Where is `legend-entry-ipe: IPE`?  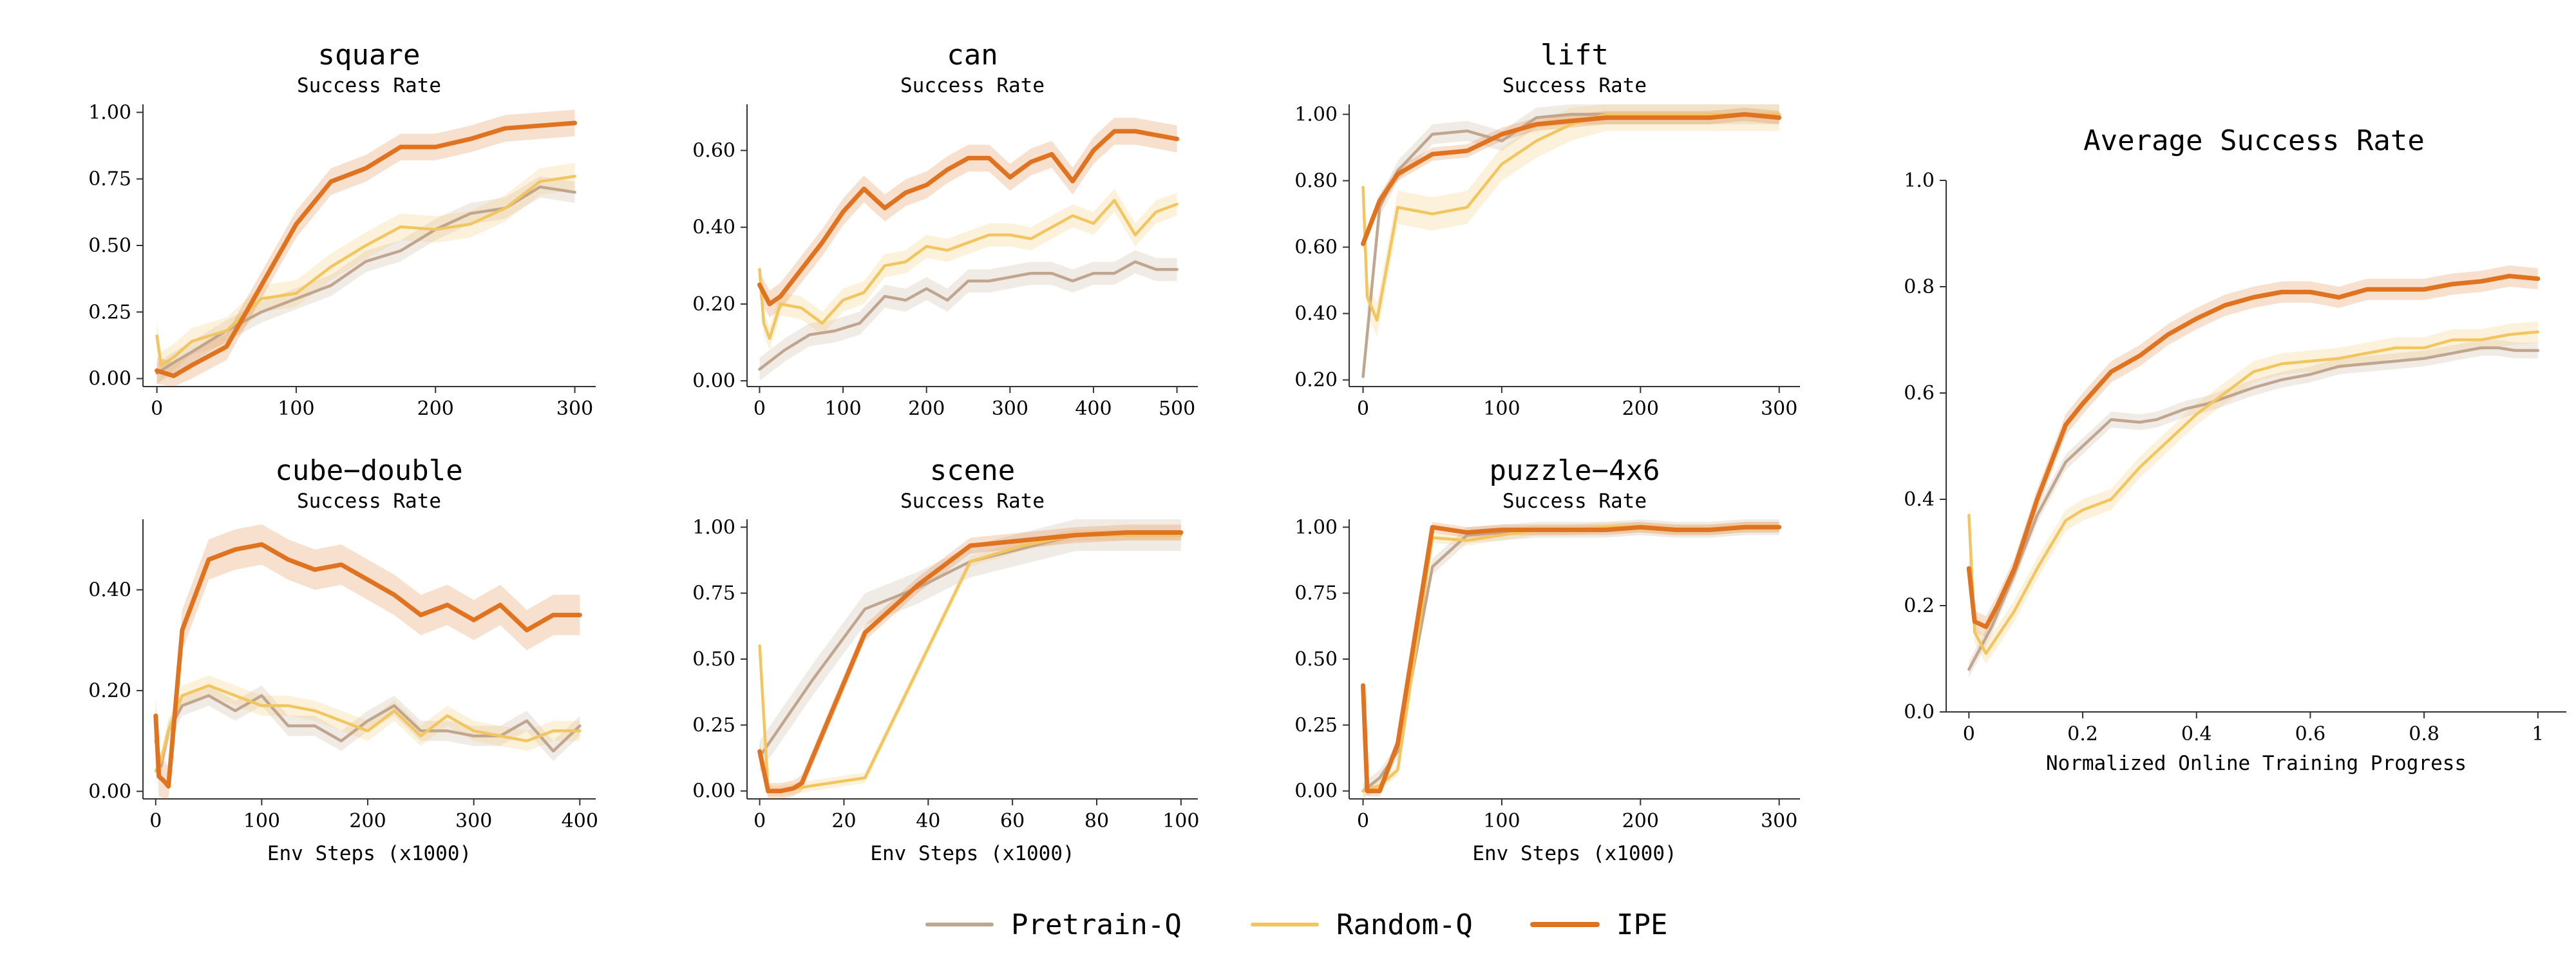 legend-entry-ipe: IPE is located at coordinates (1599, 924).